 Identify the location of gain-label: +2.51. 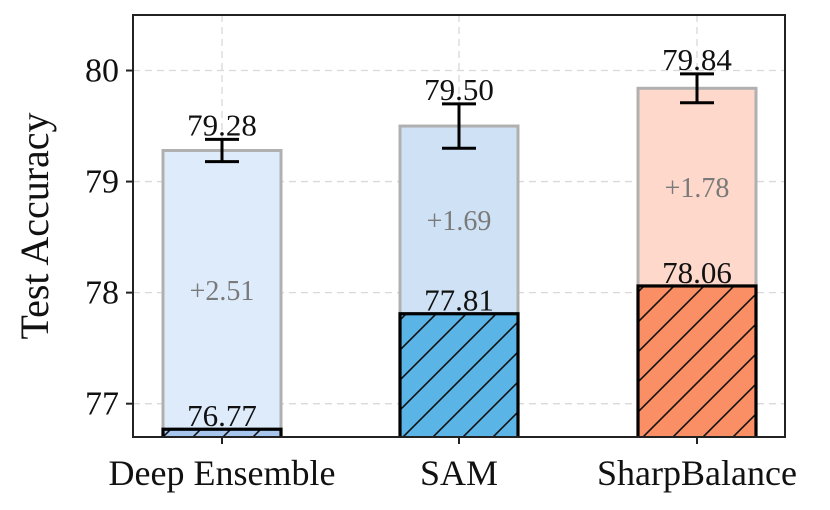
(222, 291).